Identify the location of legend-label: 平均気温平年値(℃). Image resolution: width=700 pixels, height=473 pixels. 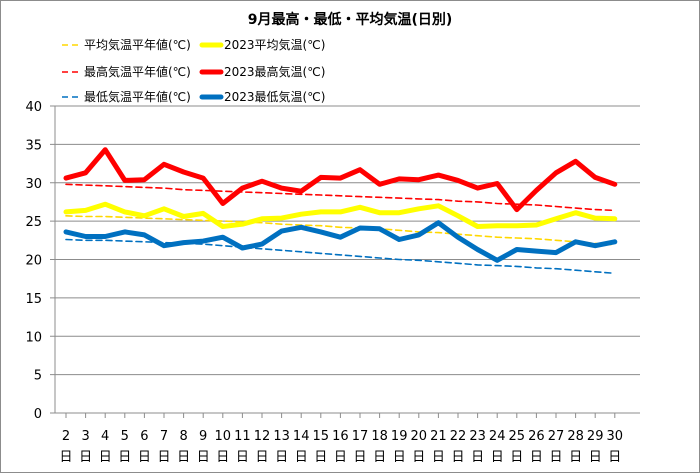
(137, 44).